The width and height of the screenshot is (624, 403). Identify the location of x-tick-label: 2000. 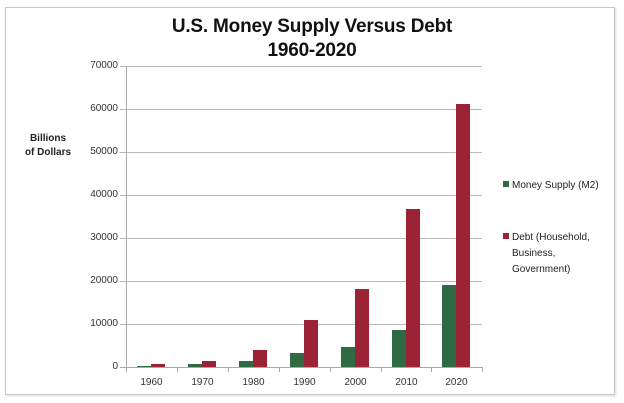
(355, 382).